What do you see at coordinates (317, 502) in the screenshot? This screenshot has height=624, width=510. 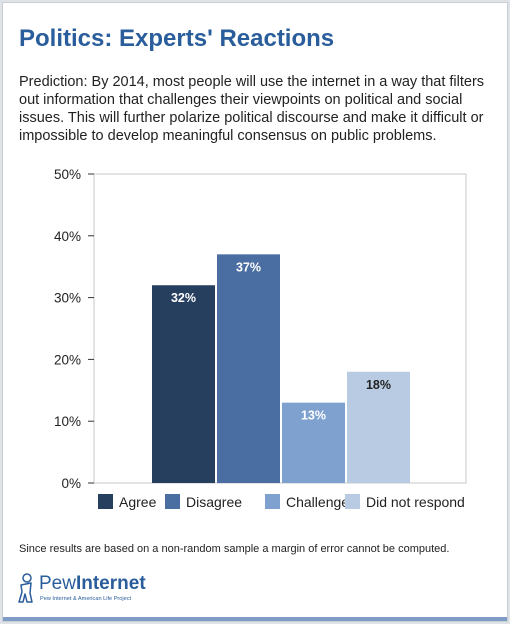 I see `legend-label: Challenge` at bounding box center [317, 502].